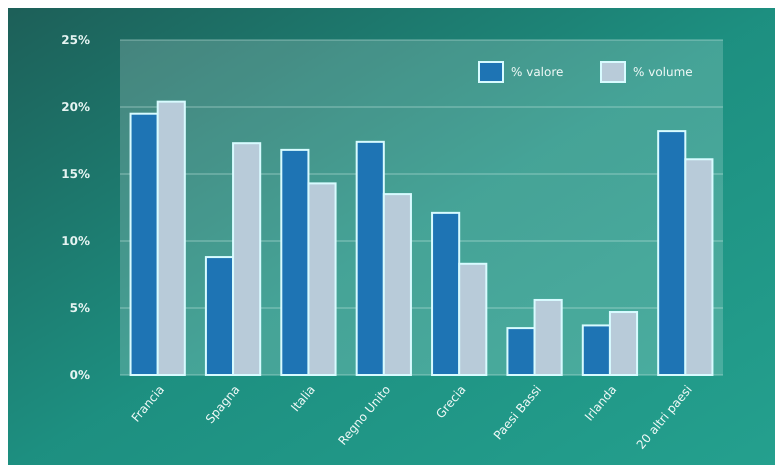 The image size is (775, 465). I want to click on y-tick-label: 25%, so click(75, 40).